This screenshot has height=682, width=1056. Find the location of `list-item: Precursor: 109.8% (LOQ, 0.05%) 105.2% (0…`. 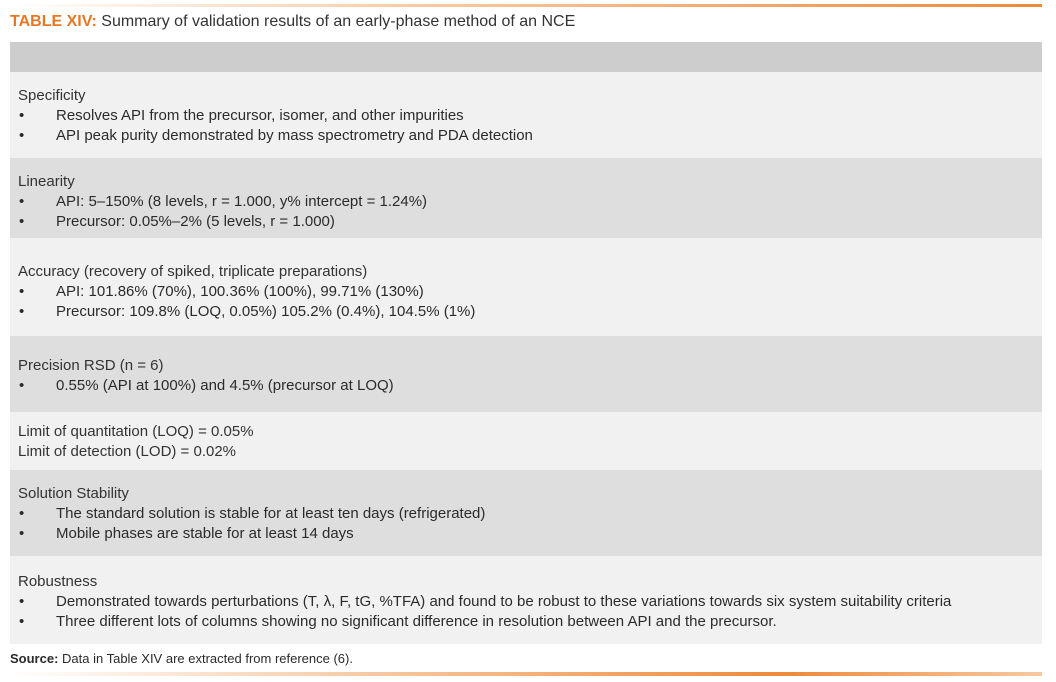

list-item: Precursor: 109.8% (LOQ, 0.05%) 105.2% (0… is located at coordinates (526, 312).